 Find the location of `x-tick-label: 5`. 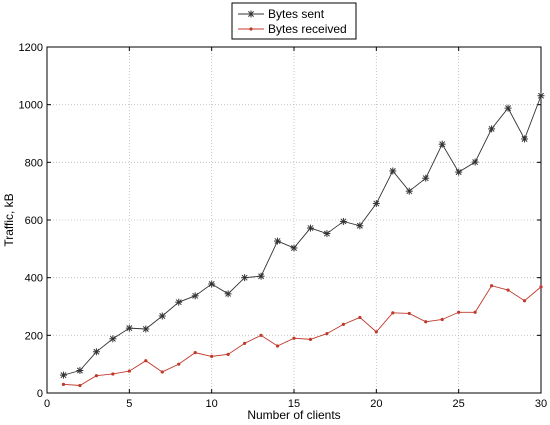

x-tick-label: 5 is located at coordinates (129, 404).